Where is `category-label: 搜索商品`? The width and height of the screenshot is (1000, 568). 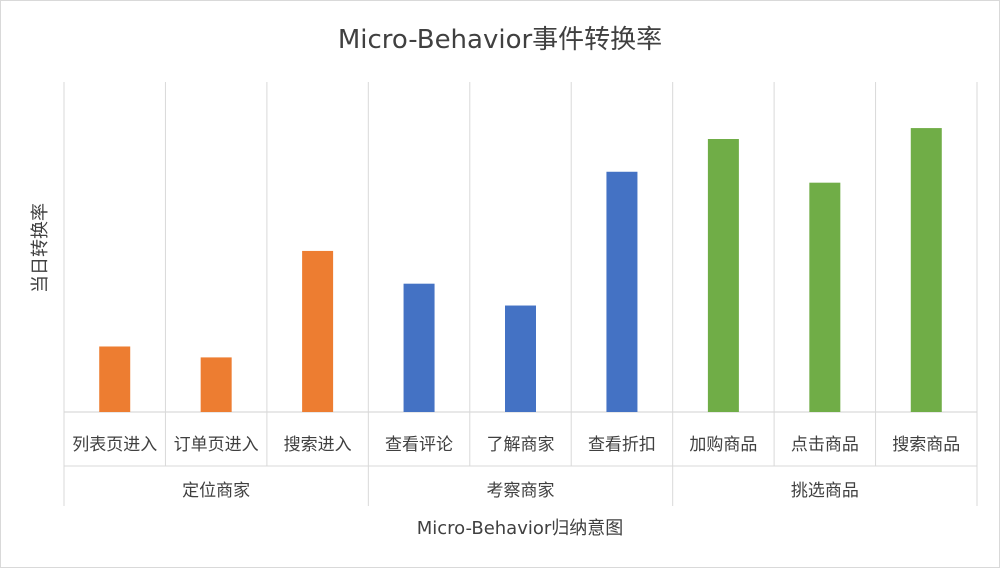
category-label: 搜索商品 is located at coordinates (926, 445).